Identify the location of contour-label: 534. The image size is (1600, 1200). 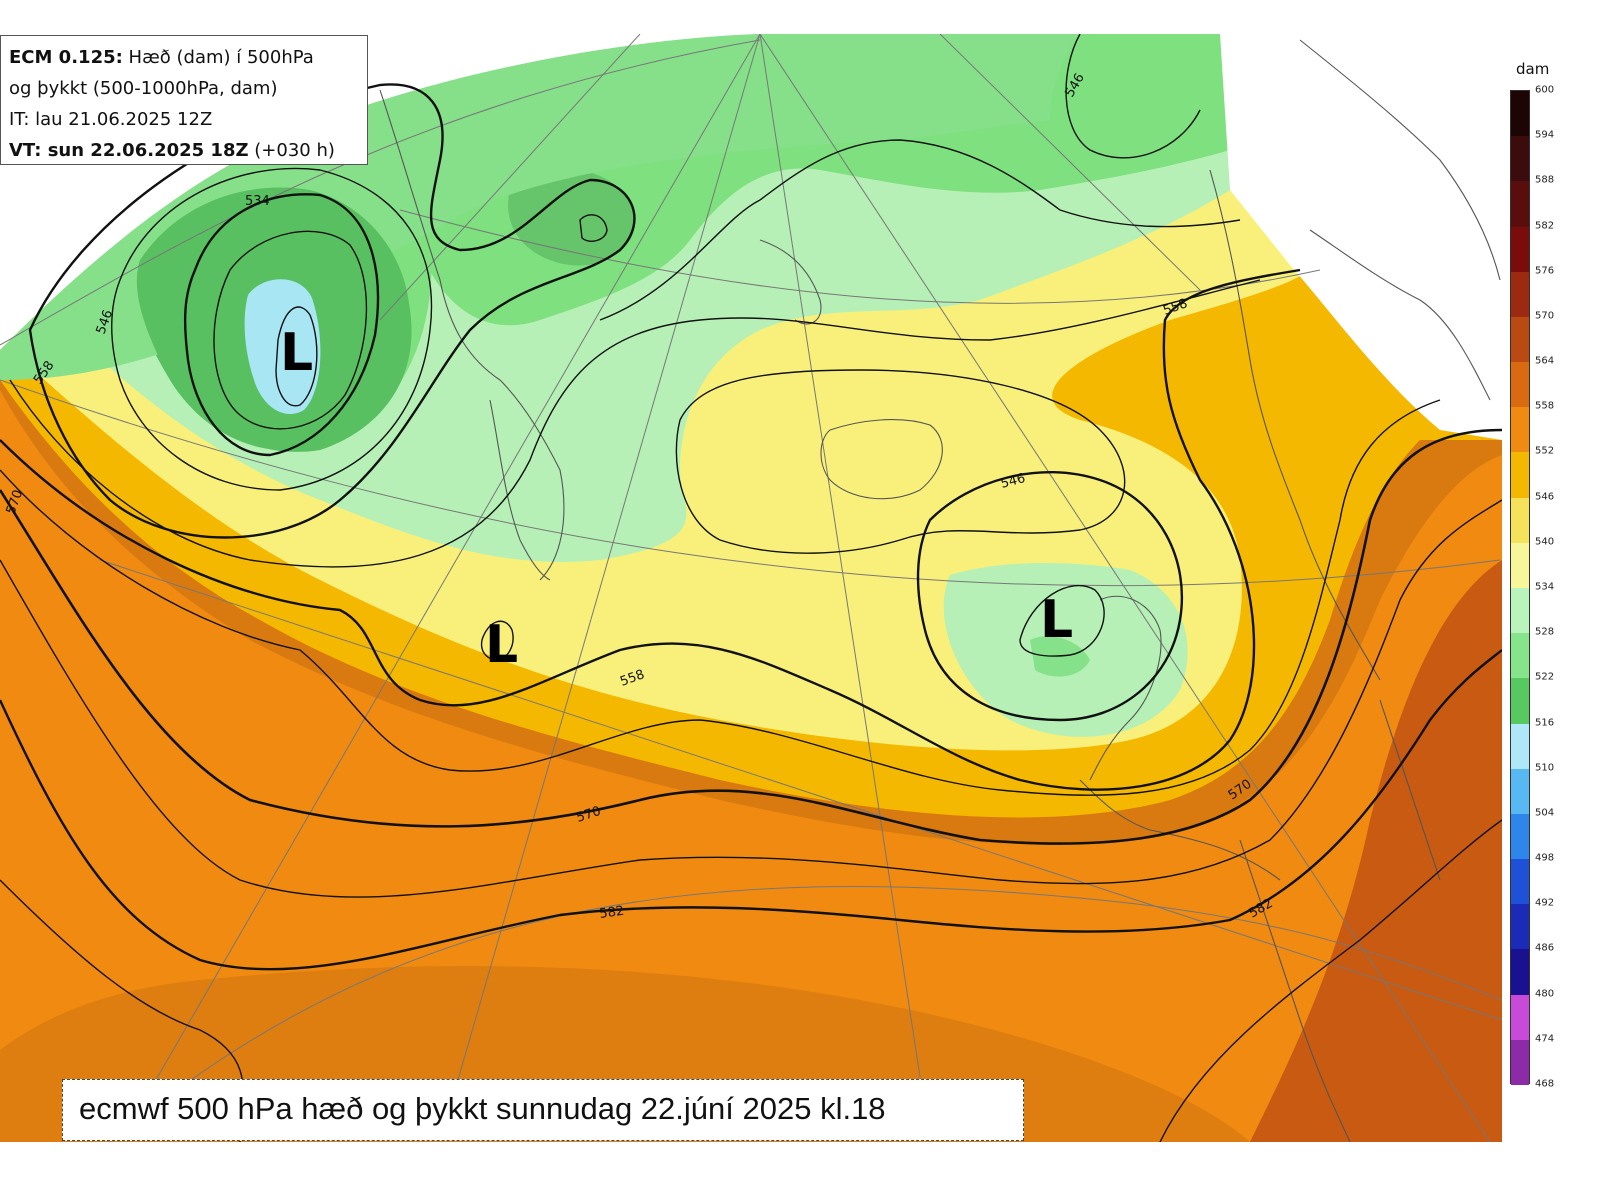
(257, 201).